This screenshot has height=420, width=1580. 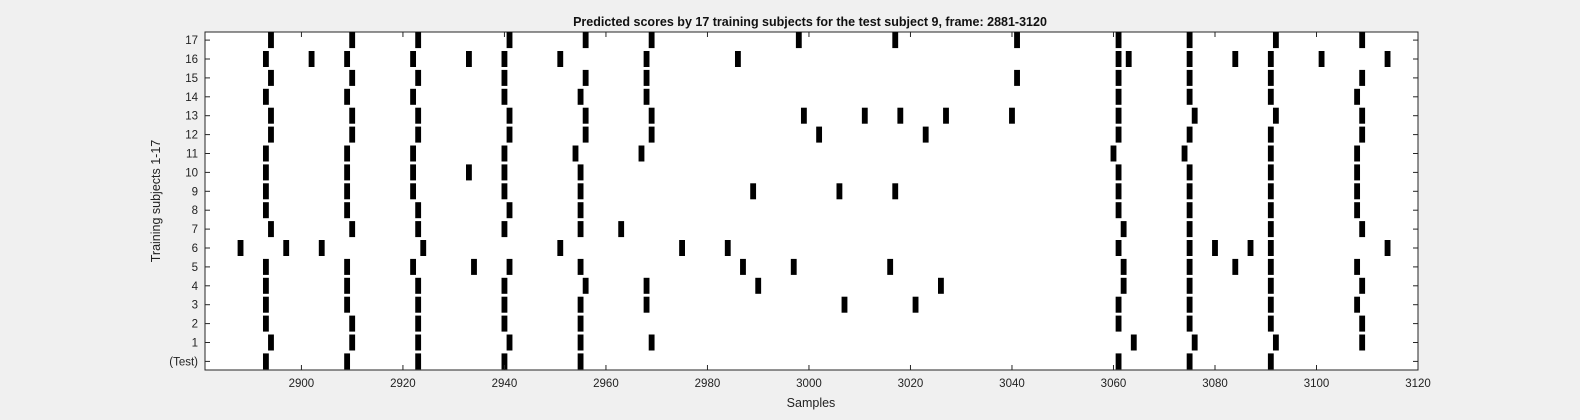 I want to click on x-tick-label-11: 3120, so click(x=1418, y=384).